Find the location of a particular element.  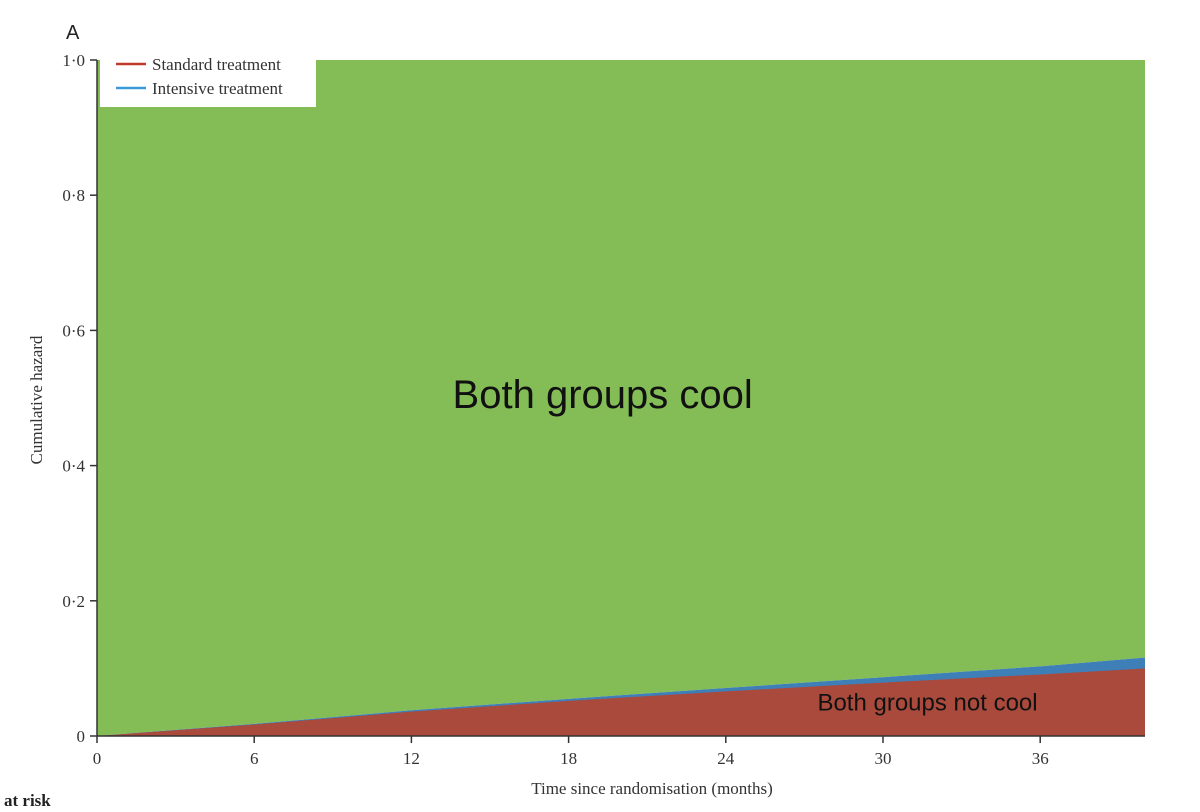

y-tick-label: 0 is located at coordinates (81, 736).